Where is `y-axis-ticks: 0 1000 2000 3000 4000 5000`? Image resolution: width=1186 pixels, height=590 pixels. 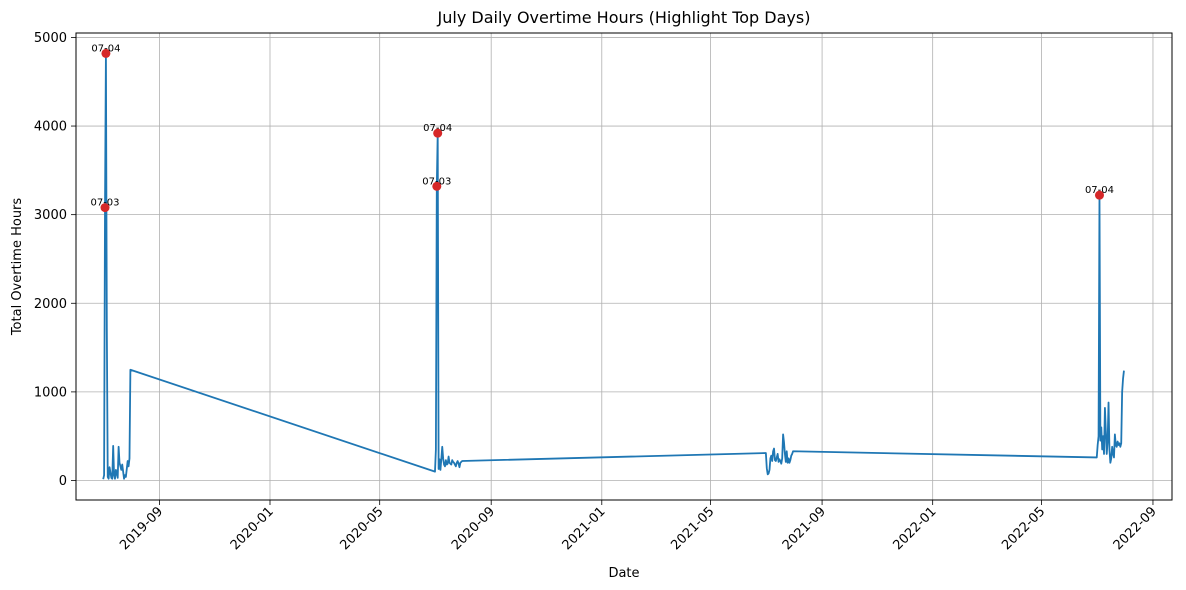 y-axis-ticks: 0 1000 2000 3000 4000 5000 is located at coordinates (55, 260).